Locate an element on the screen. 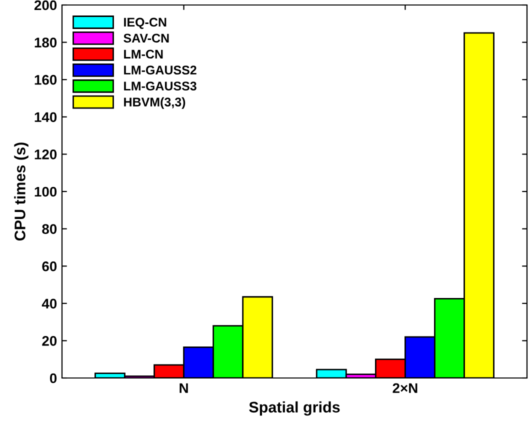 The height and width of the screenshot is (433, 530). legend-label: SAV-CN is located at coordinates (146, 38).